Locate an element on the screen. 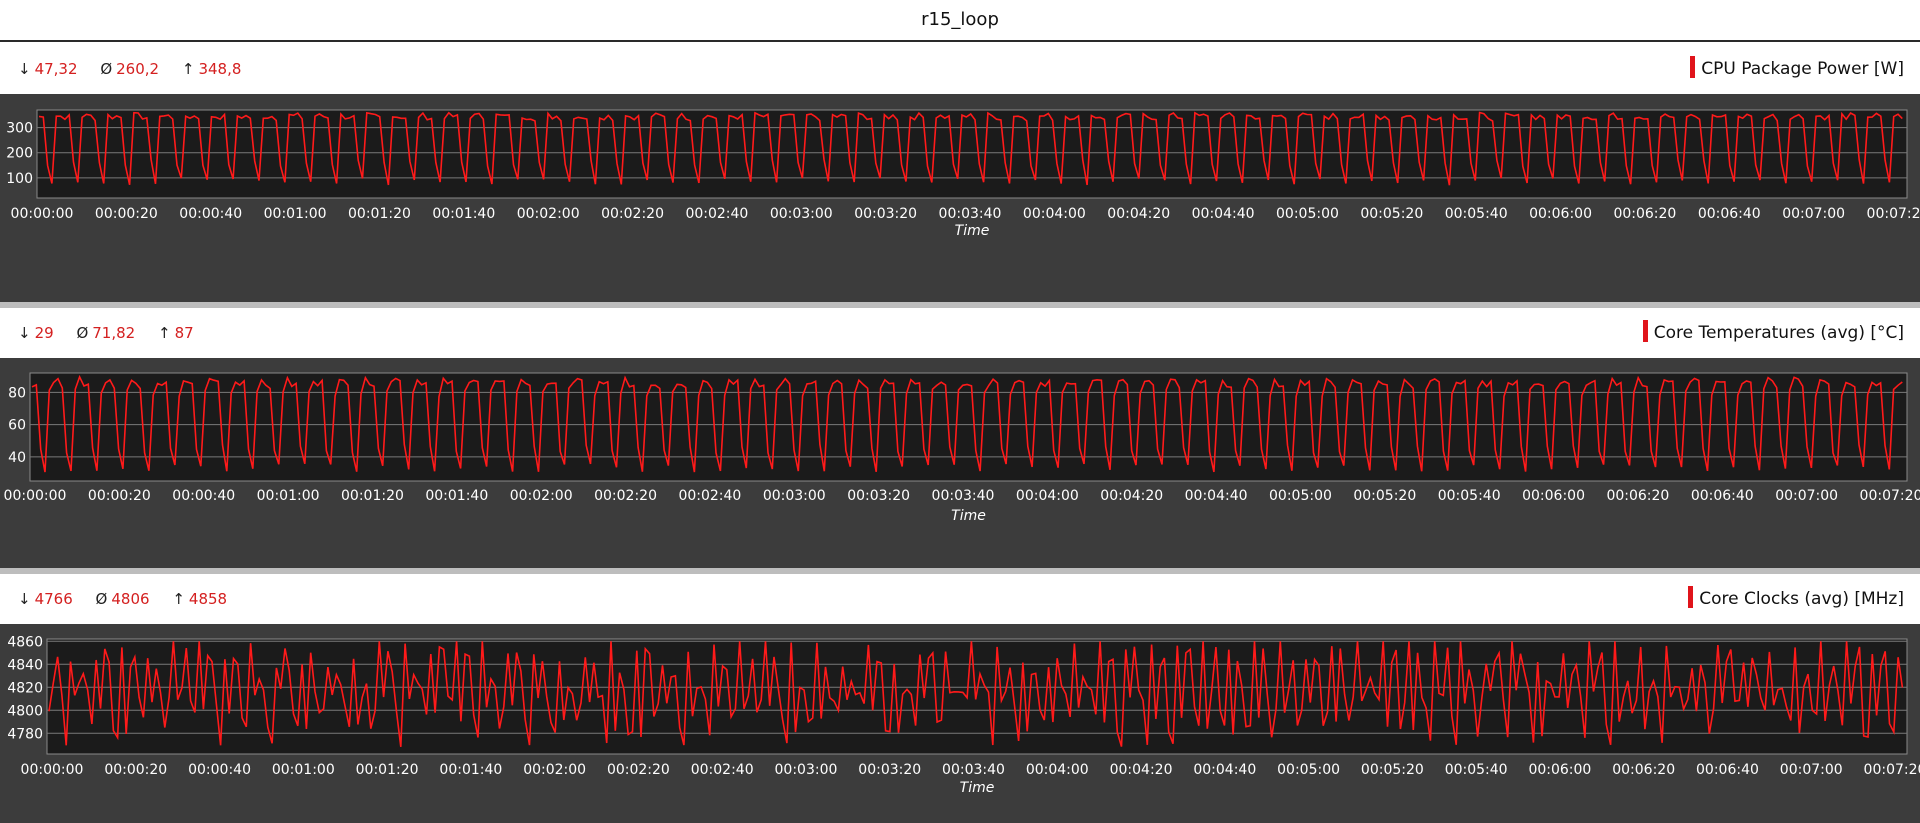  y-tick-label: 200 is located at coordinates (19, 154).